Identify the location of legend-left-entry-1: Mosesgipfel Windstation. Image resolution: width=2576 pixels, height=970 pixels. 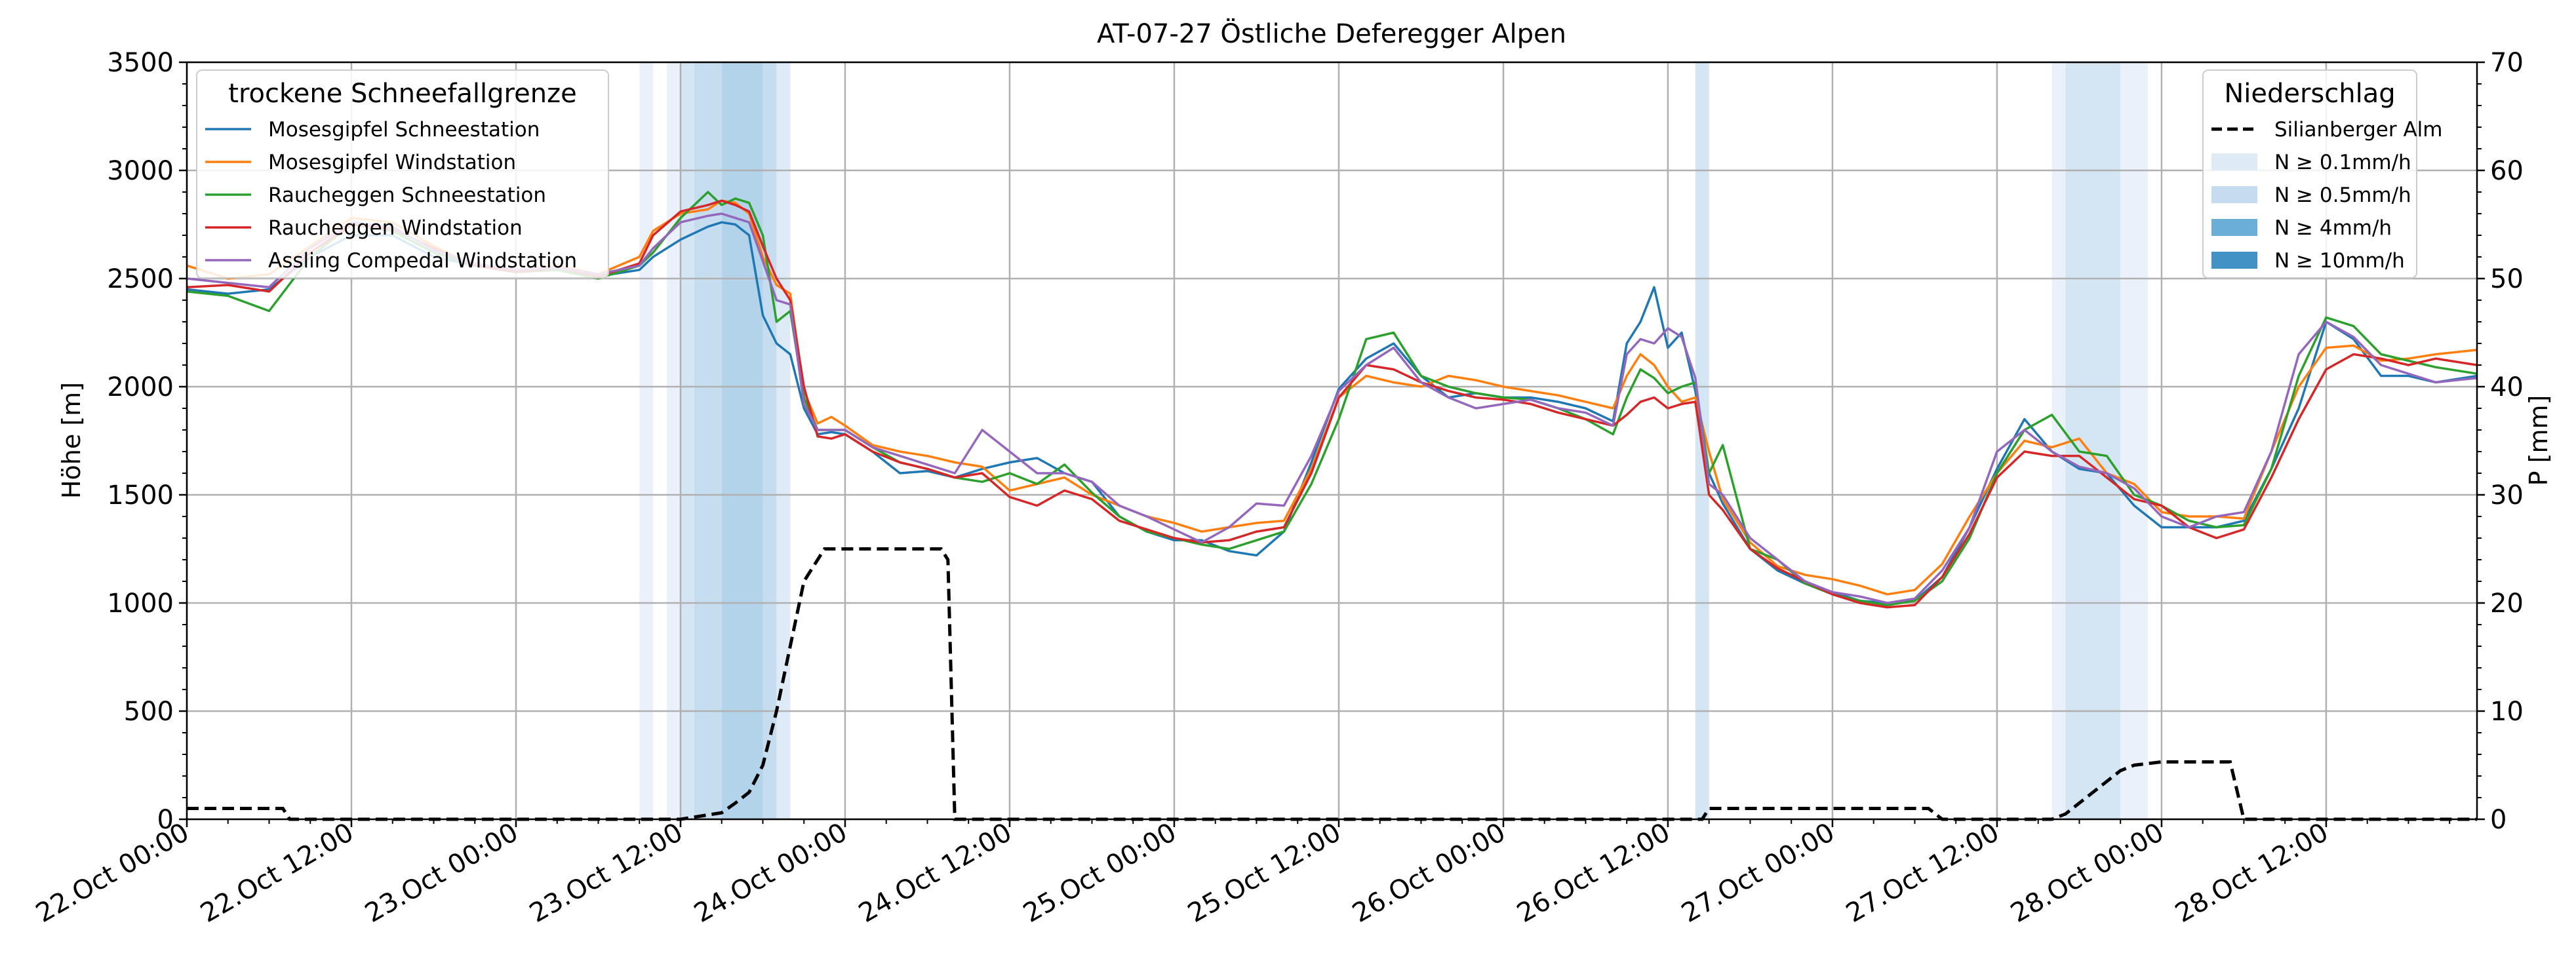
(392, 162).